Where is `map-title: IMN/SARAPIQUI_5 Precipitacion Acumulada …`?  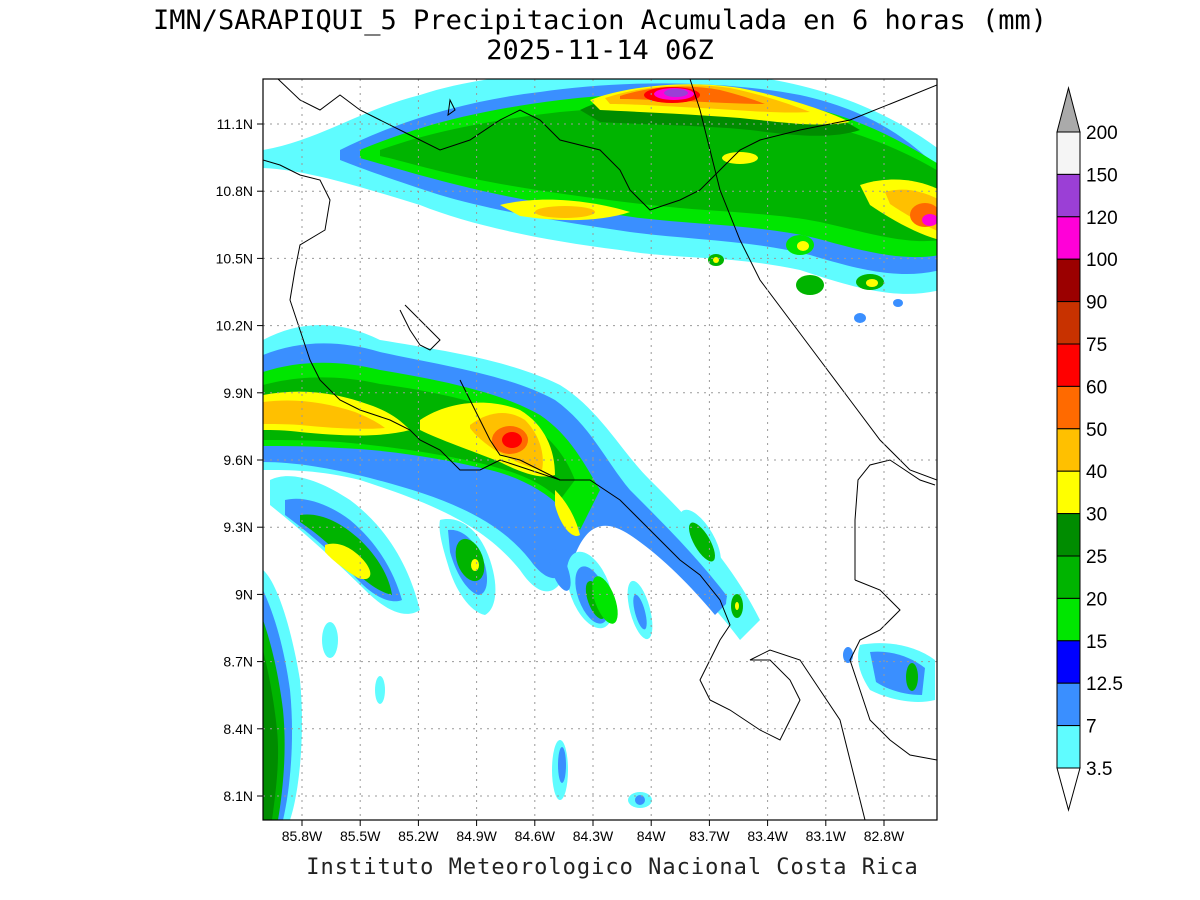
map-title: IMN/SARAPIQUI_5 Precipitacion Acumulada … is located at coordinates (600, 20).